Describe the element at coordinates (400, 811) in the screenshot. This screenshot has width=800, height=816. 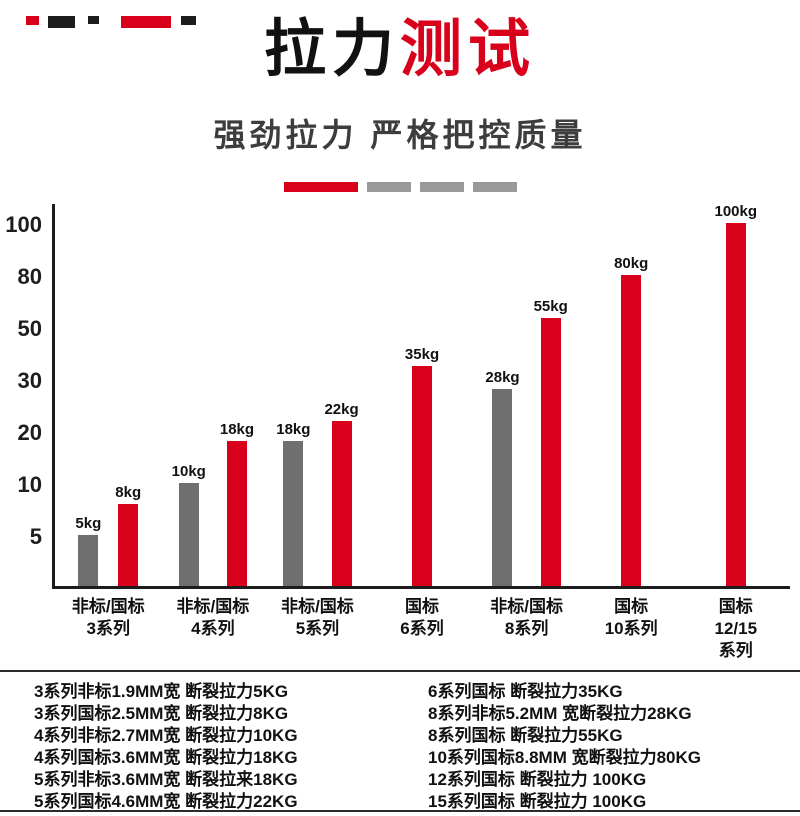
I see `bottom-border-line` at that location.